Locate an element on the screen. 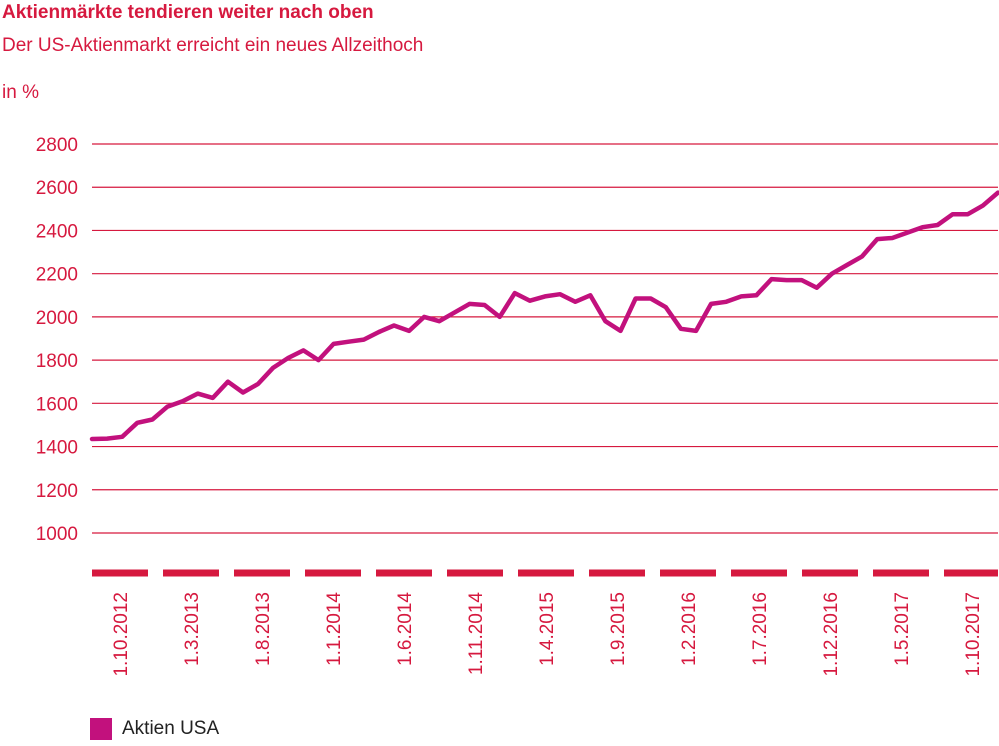  y-tick-label-2200: 2200 is located at coordinates (57, 275).